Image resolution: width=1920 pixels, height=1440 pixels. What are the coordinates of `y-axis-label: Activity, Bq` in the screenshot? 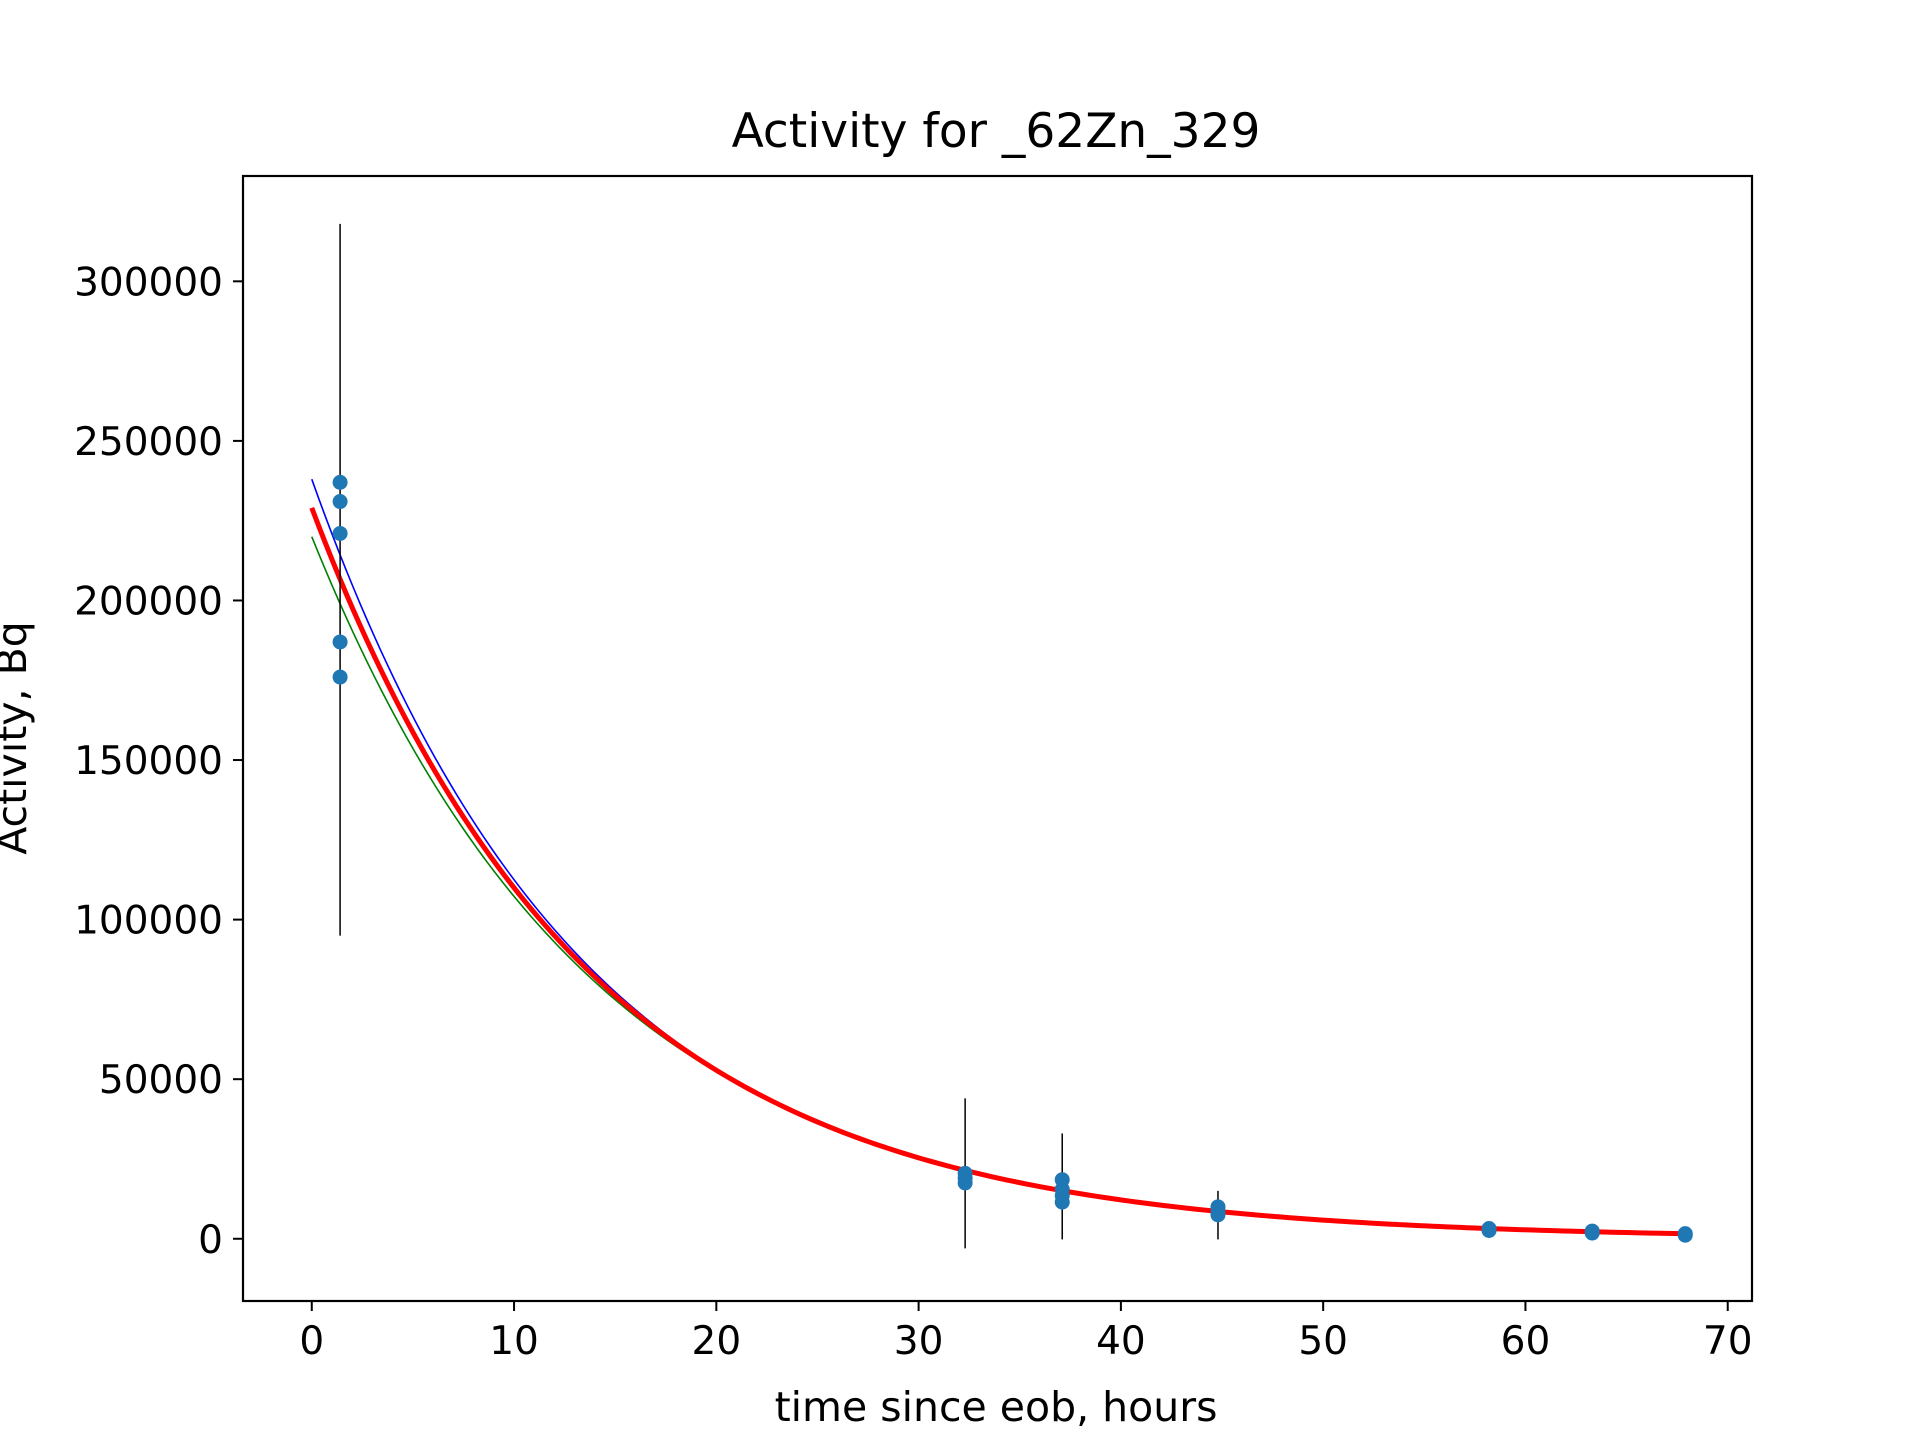 It's located at (18, 738).